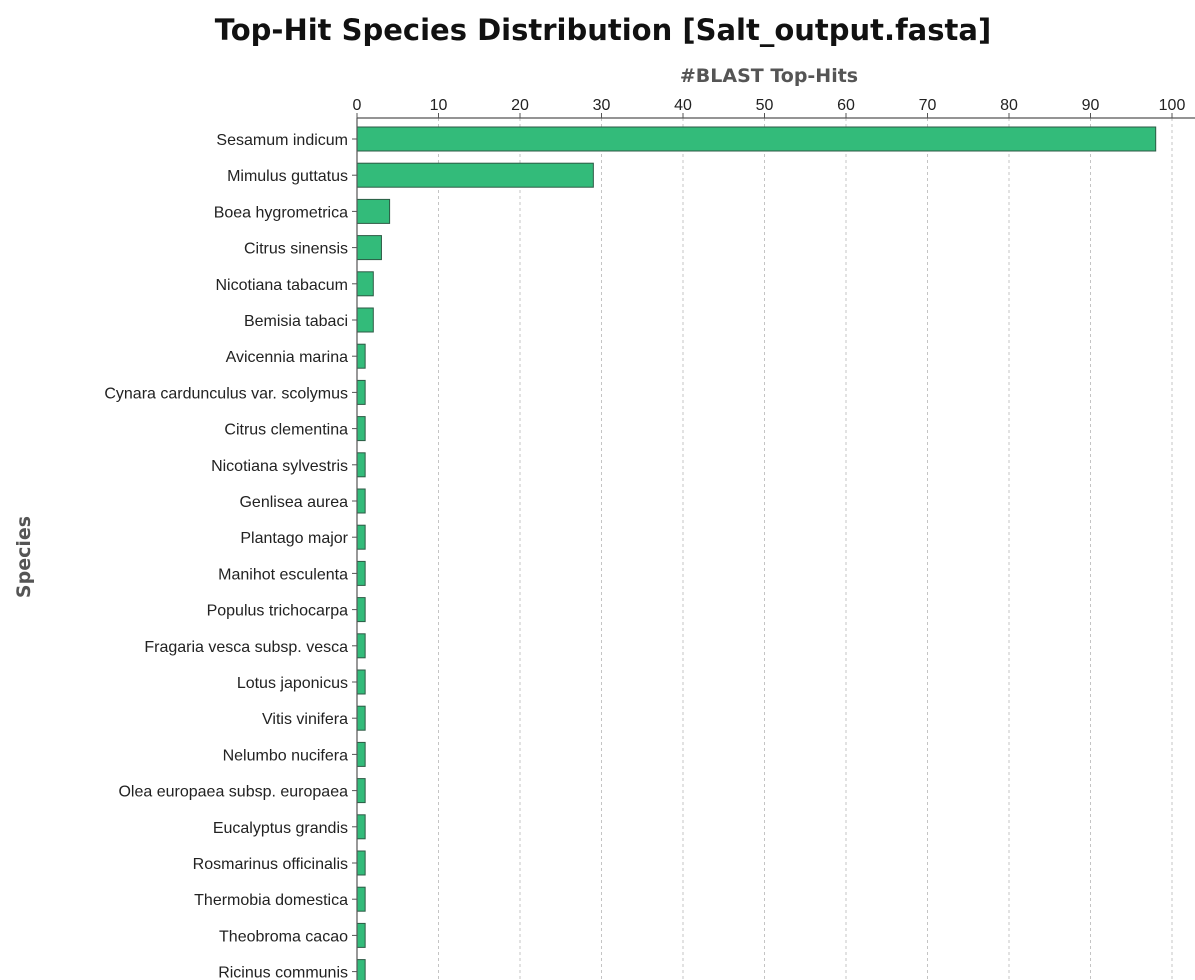 This screenshot has height=980, width=1195. I want to click on y-tick-label-3: Citrus sinensis, so click(296, 249).